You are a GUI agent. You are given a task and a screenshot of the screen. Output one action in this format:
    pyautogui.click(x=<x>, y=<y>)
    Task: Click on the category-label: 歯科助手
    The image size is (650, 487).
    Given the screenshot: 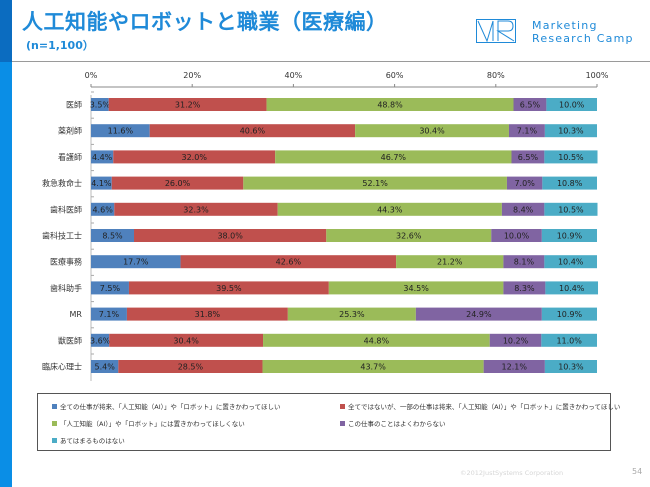 What is the action you would take?
    pyautogui.click(x=66, y=288)
    